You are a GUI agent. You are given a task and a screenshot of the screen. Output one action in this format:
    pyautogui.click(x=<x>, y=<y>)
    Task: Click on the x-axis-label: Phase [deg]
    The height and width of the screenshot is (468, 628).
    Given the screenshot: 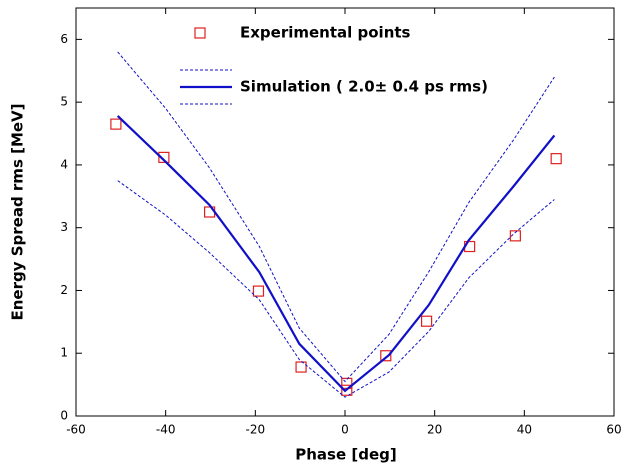 What is the action you would take?
    pyautogui.click(x=345, y=455)
    